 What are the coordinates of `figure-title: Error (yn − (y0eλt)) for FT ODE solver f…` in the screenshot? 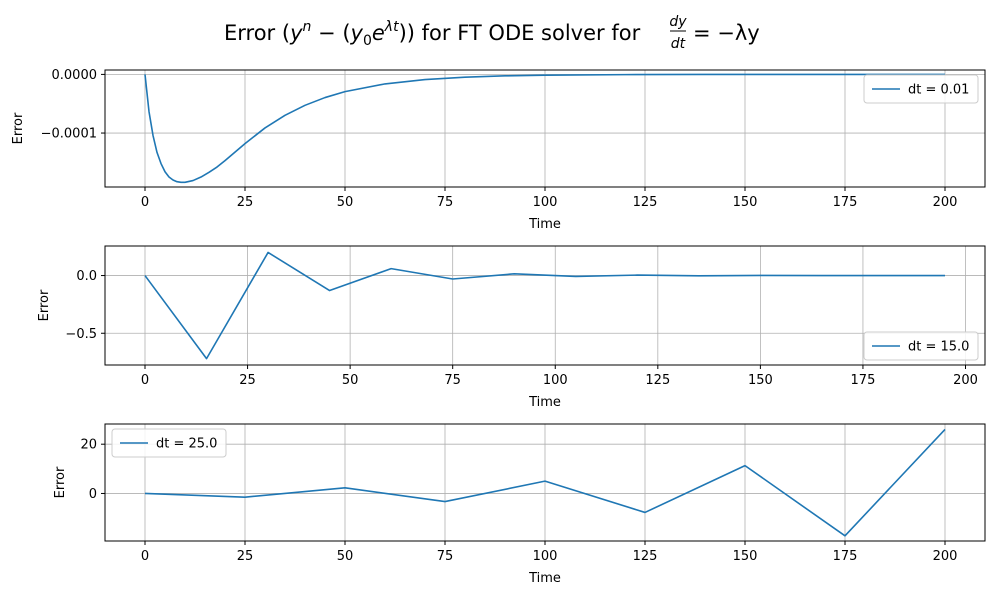 It's located at (492, 33).